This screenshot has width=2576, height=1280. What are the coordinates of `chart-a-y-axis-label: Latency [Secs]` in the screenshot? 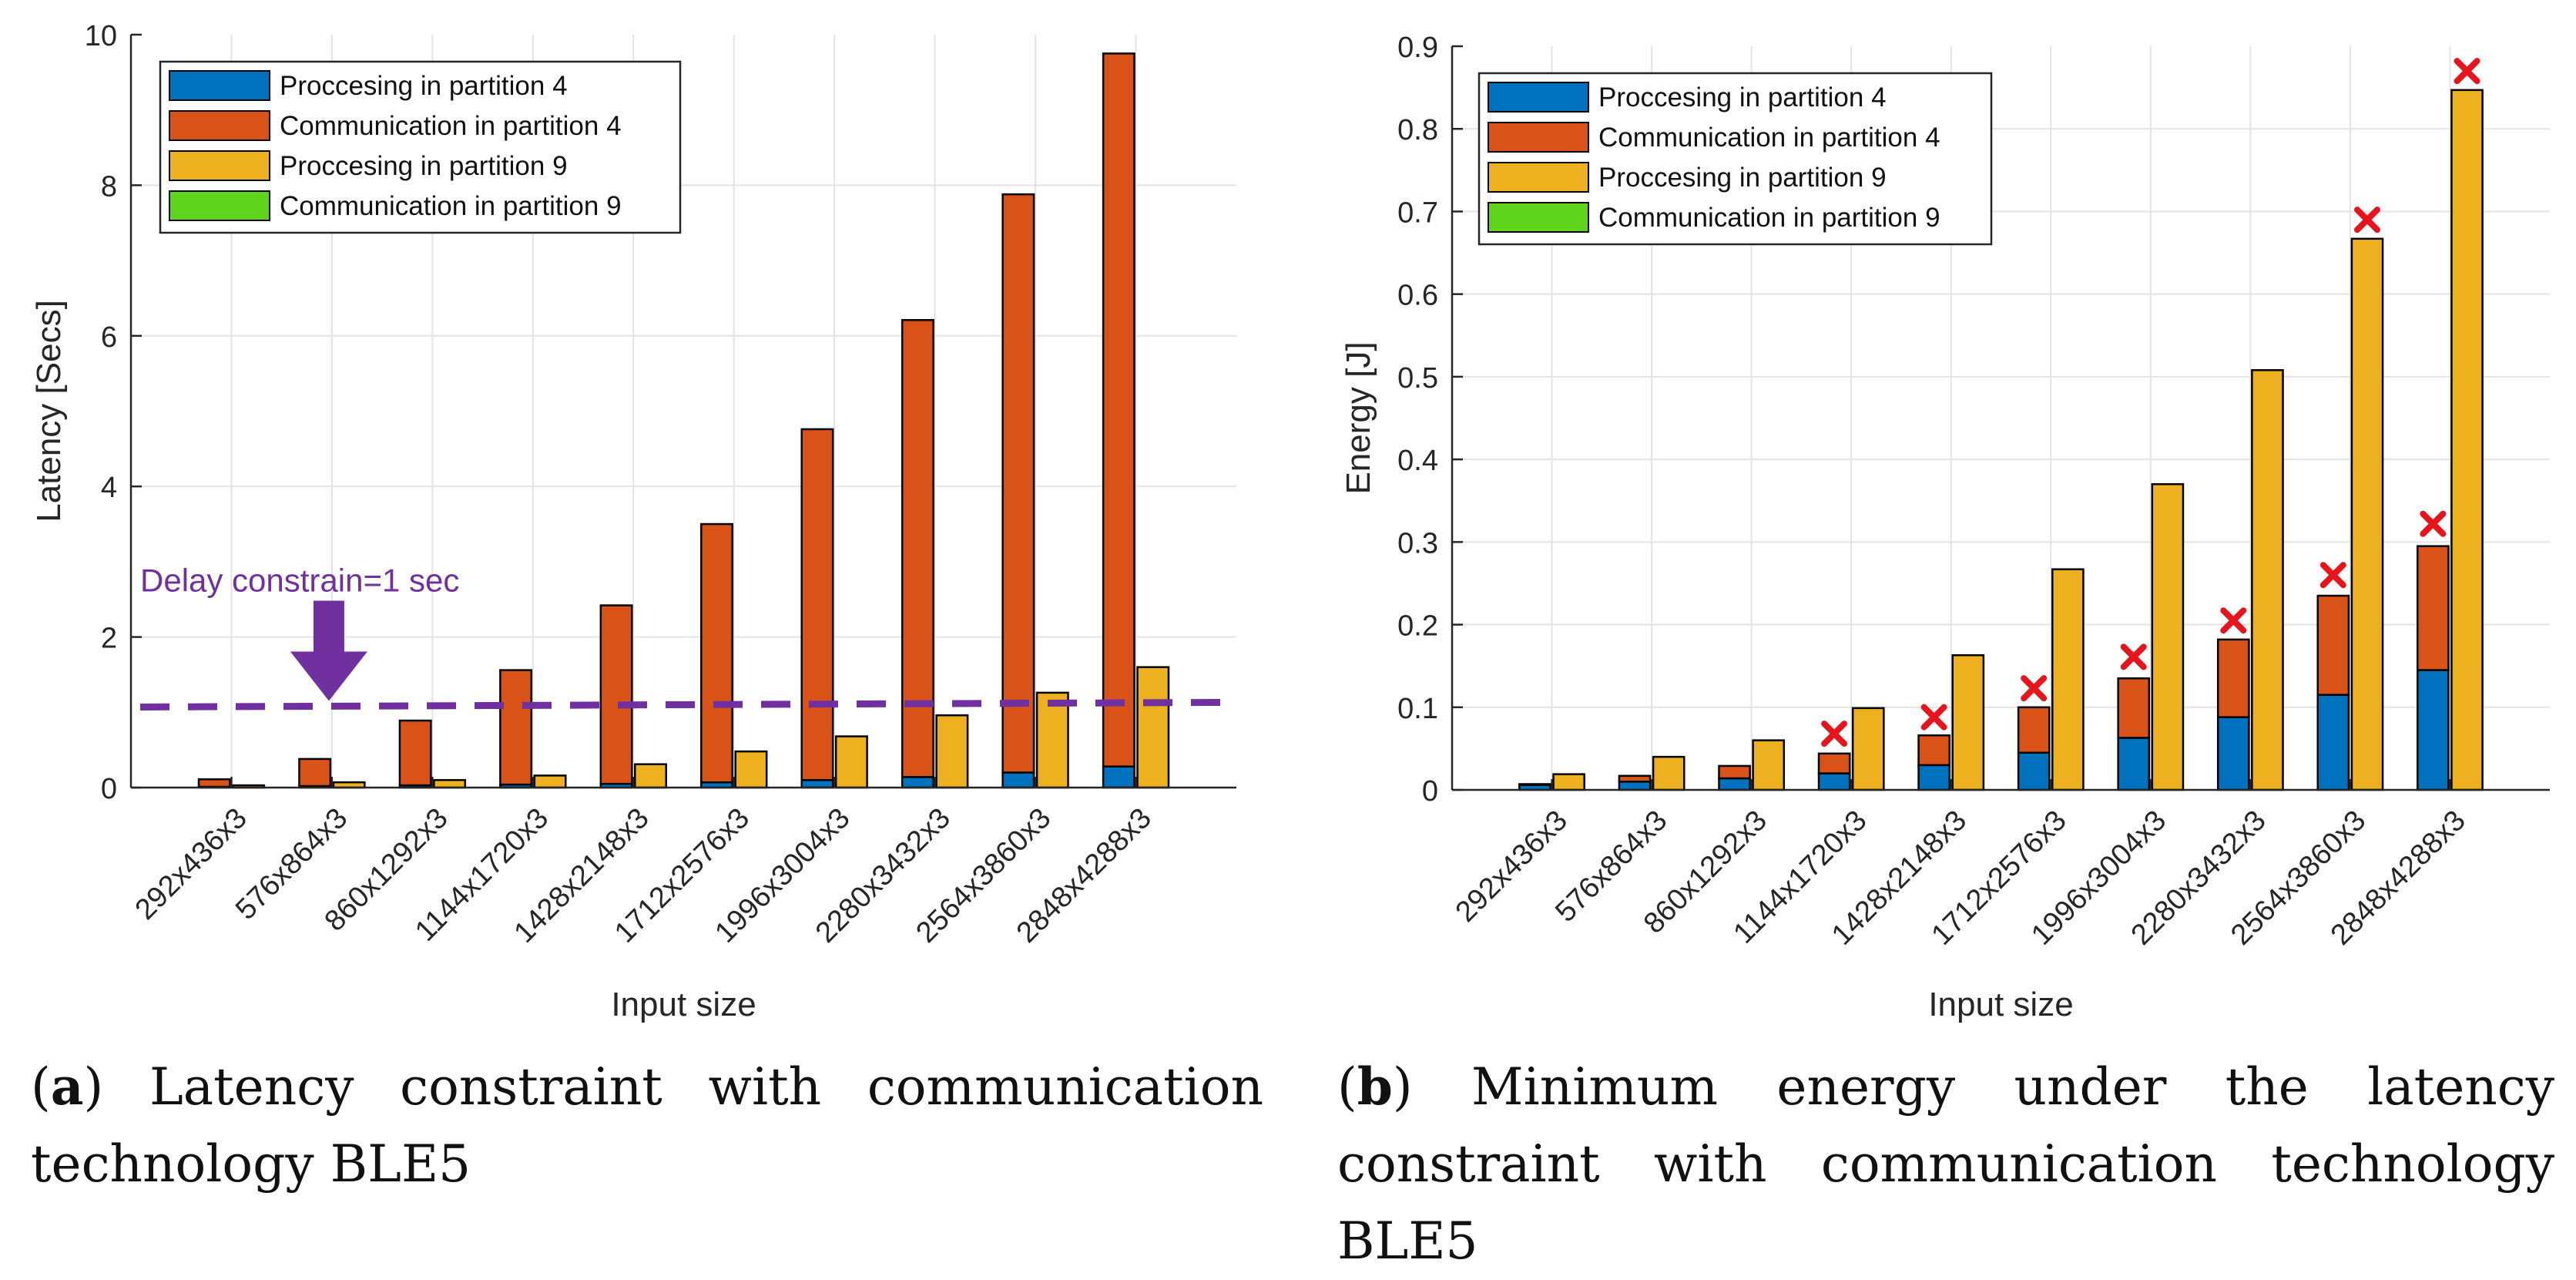 It's located at (49, 411).